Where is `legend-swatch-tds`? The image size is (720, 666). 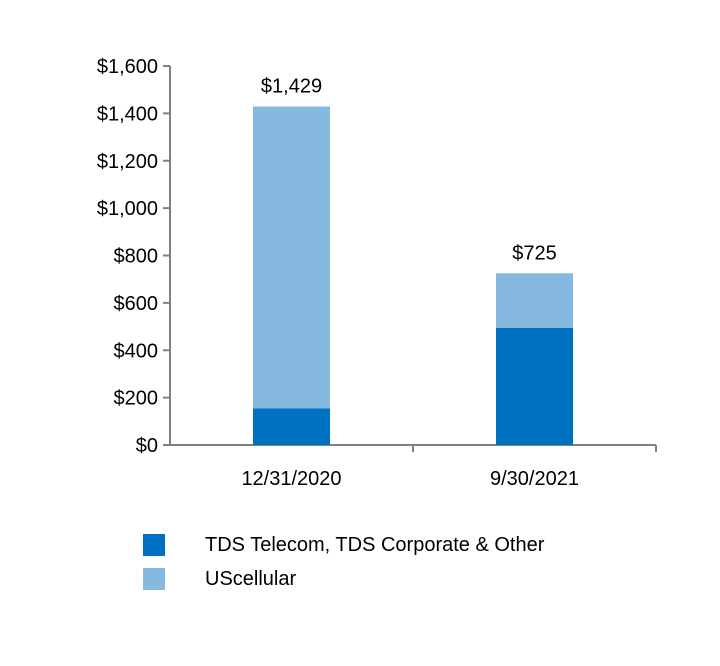 legend-swatch-tds is located at coordinates (154, 545).